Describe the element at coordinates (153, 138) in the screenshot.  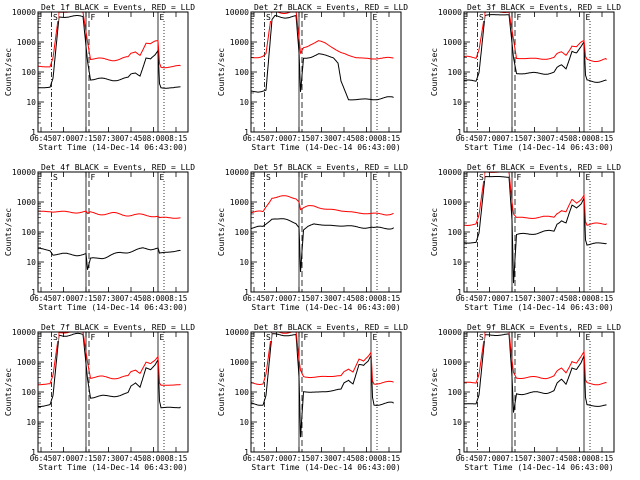
I see `x-tick-label: 08:00` at that location.